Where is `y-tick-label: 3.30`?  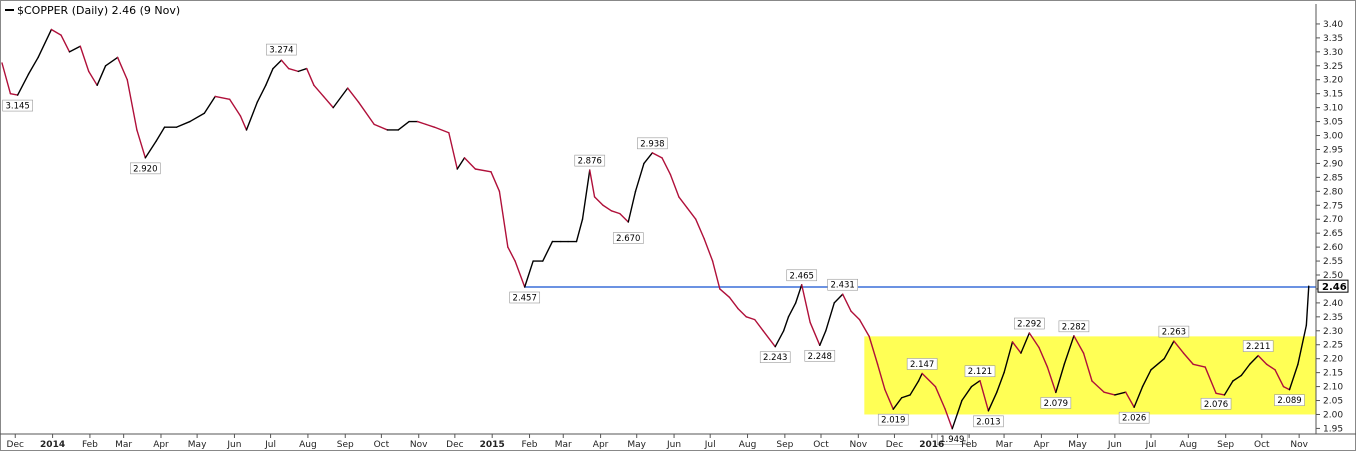 y-tick-label: 3.30 is located at coordinates (1333, 53).